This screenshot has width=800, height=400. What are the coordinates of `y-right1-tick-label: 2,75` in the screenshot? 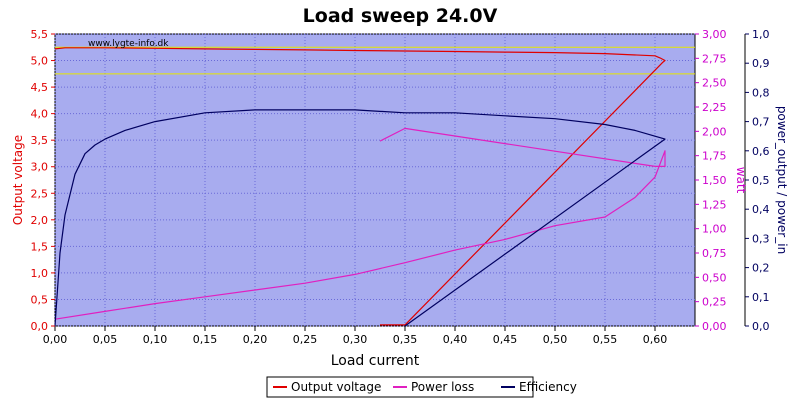 It's located at (714, 58).